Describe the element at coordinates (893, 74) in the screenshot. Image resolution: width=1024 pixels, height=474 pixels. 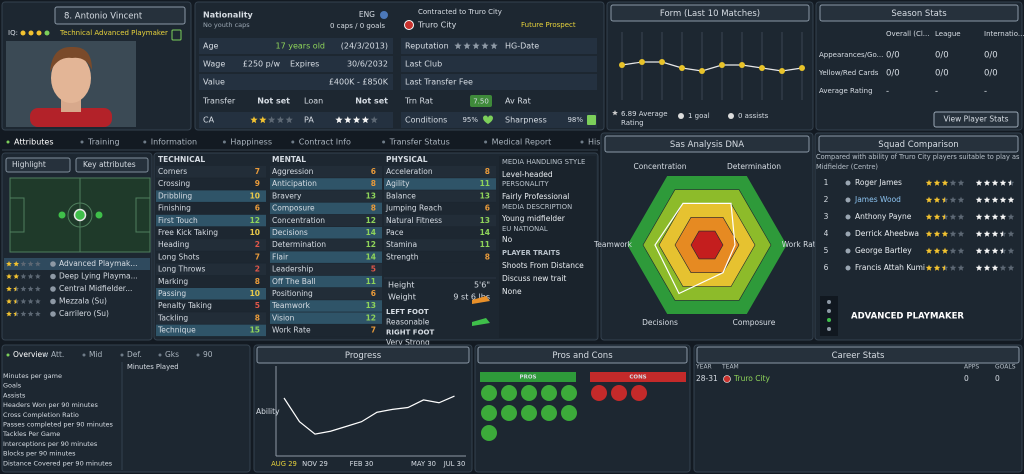
I see `label: 0/0` at that location.